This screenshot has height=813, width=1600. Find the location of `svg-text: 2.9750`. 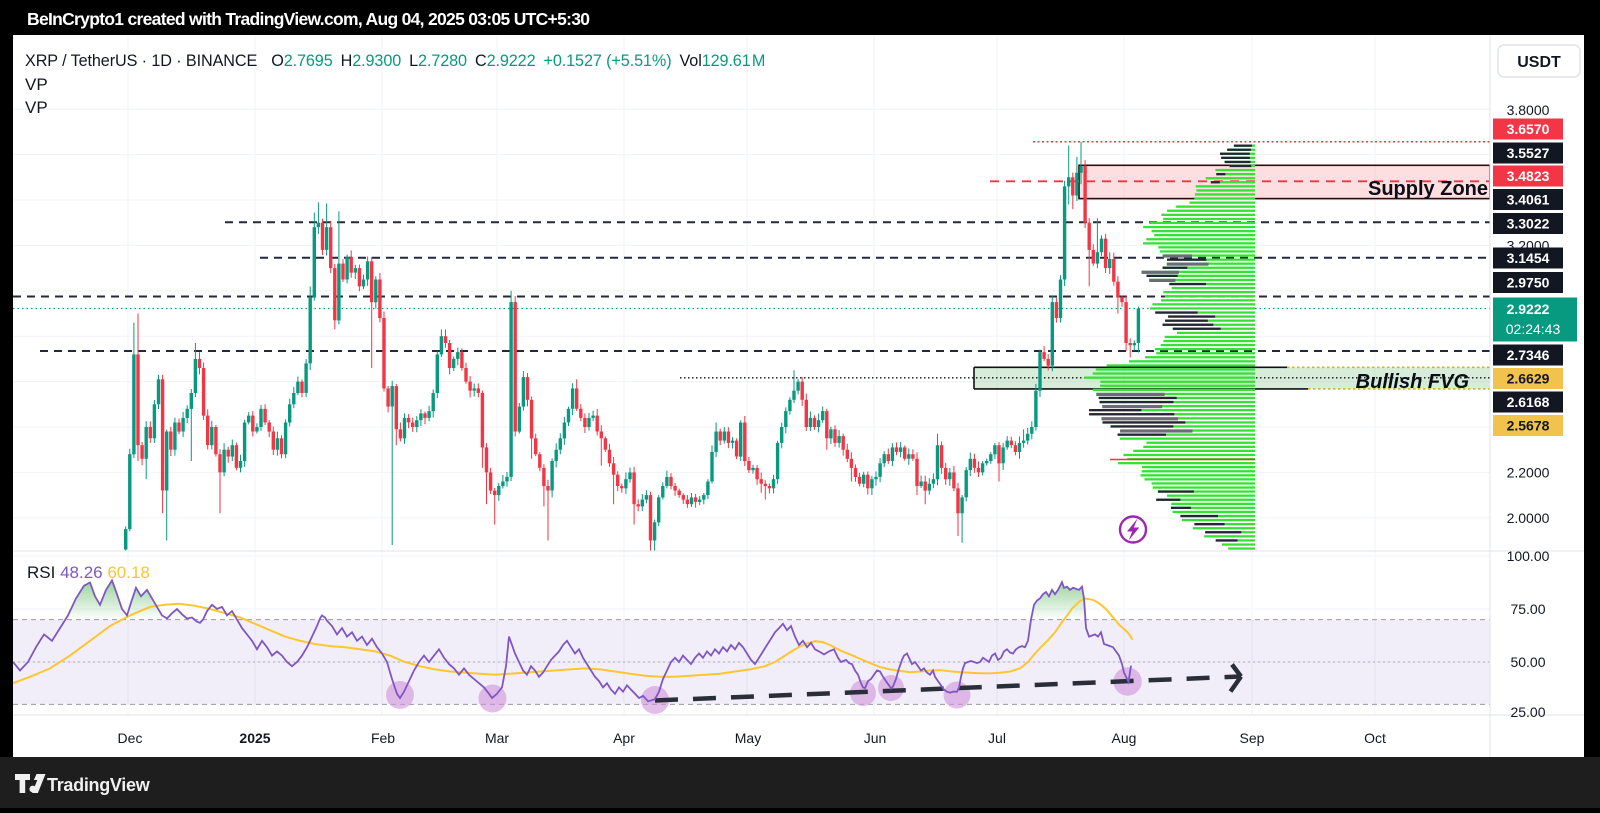

svg-text: 2.9750 is located at coordinates (1528, 283).